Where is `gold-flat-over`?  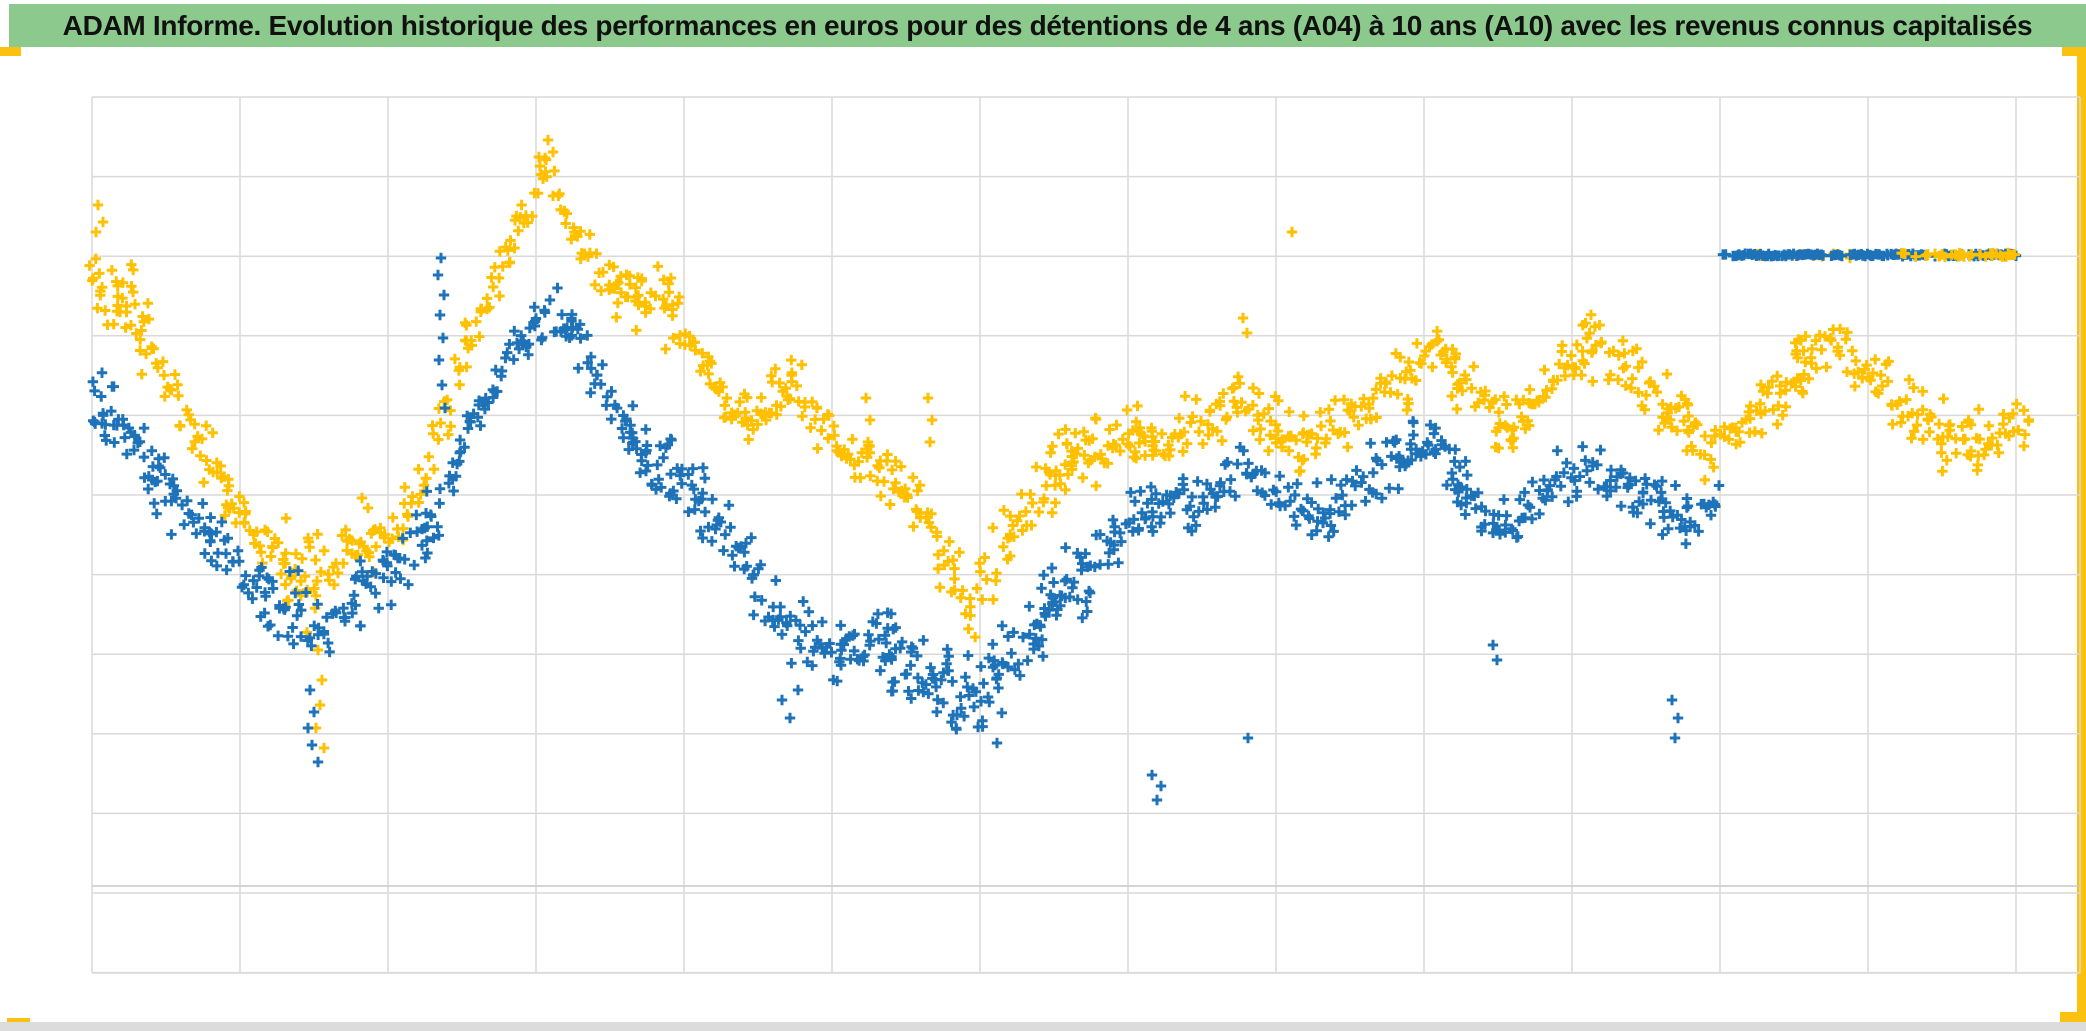 gold-flat-over is located at coordinates (1958, 255).